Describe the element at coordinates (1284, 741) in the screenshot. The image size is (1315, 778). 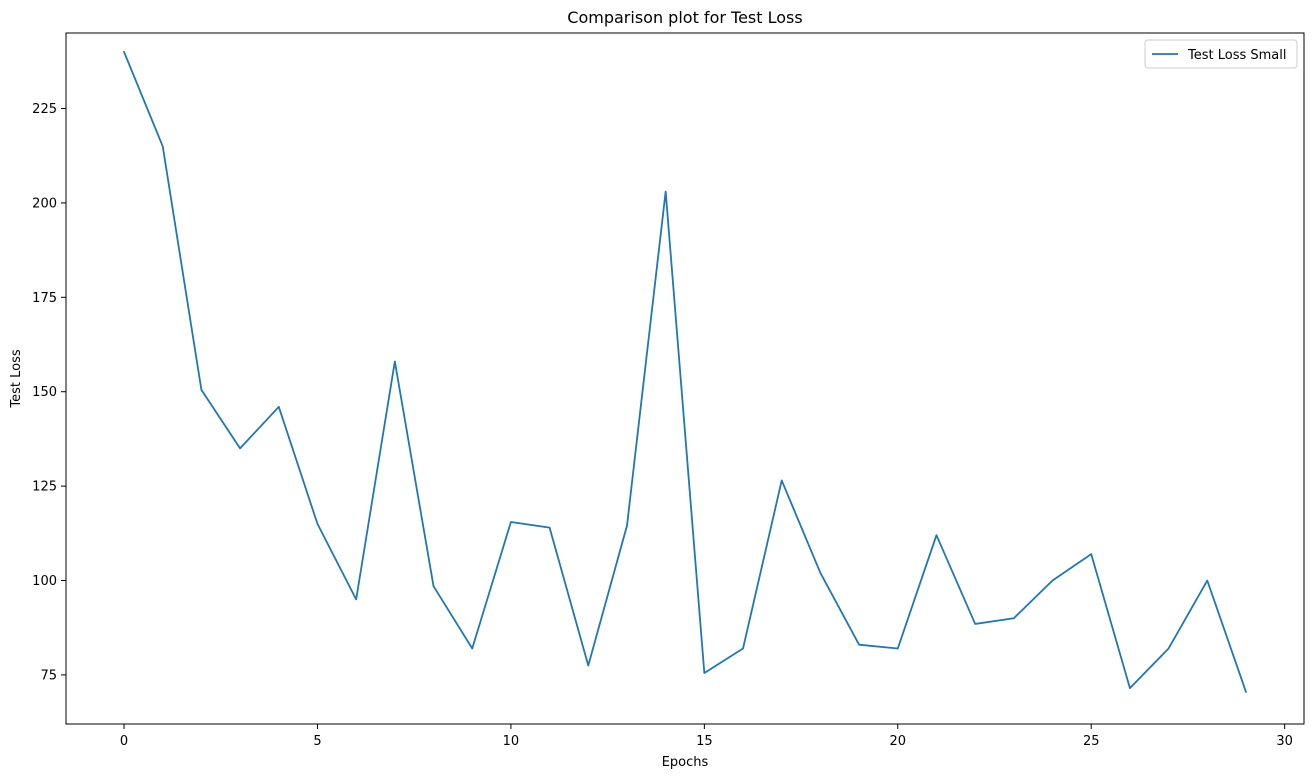
I see `x-tick-label: 30` at that location.